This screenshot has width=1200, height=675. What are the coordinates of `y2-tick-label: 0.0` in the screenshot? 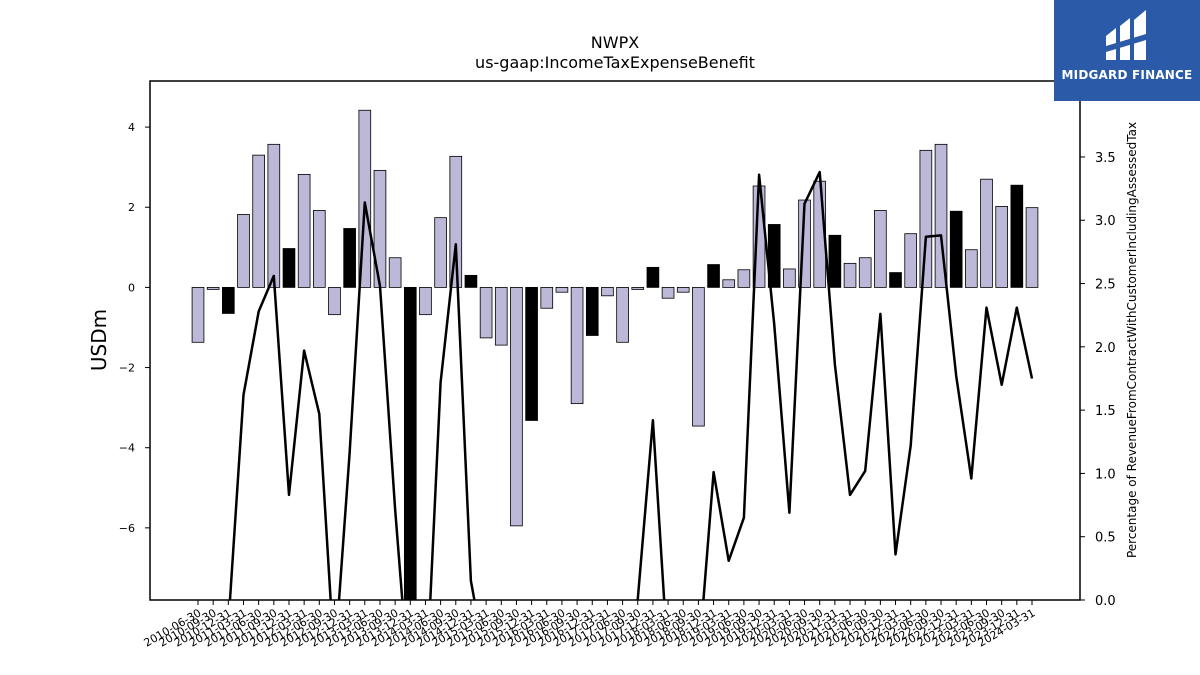 It's located at (1105, 601).